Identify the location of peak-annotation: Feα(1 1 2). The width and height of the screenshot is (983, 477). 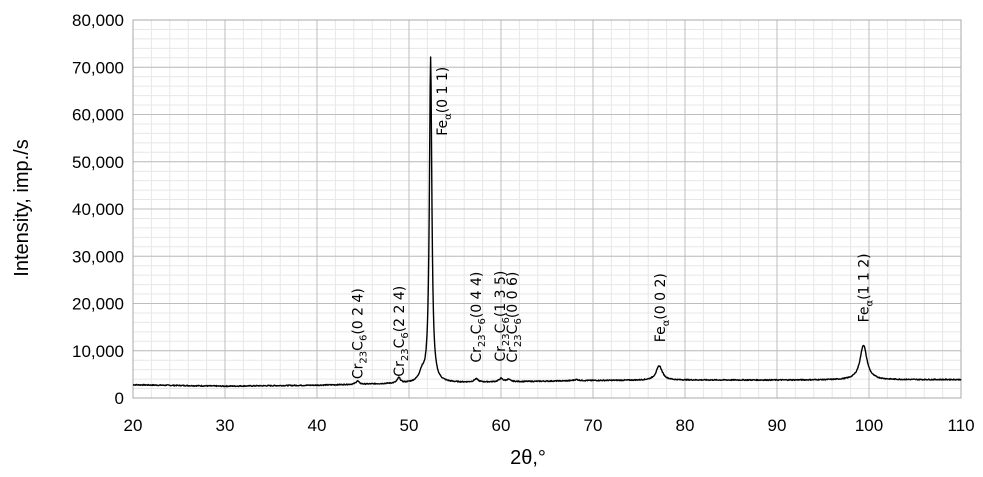
(866, 287).